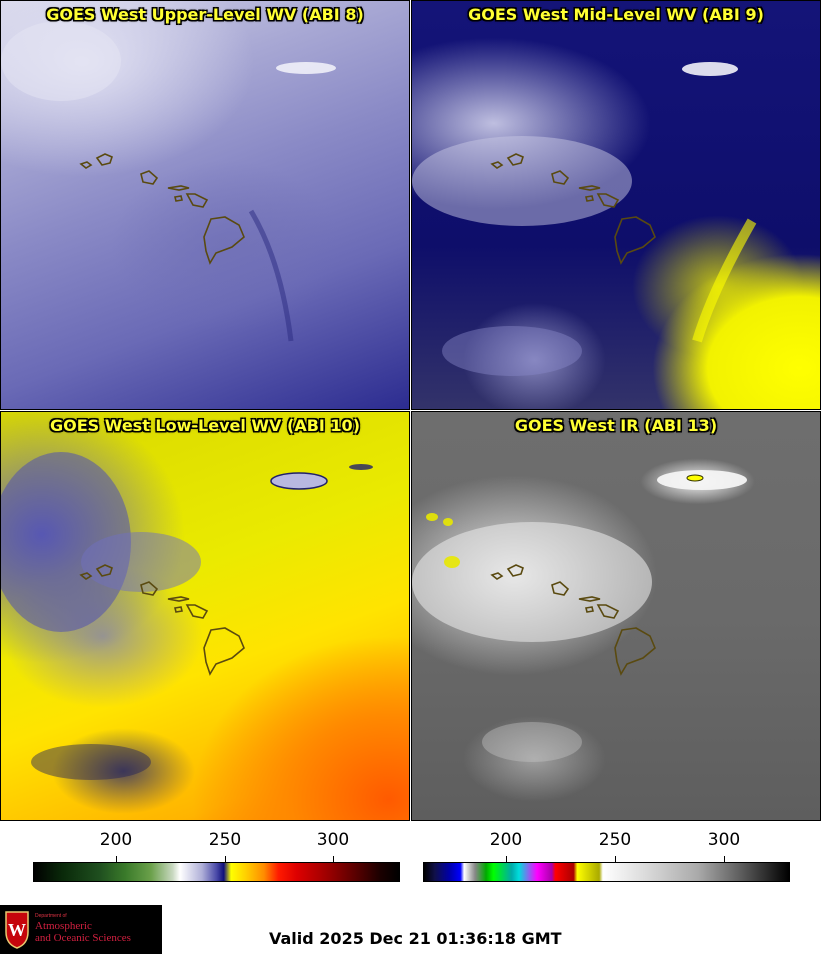 This screenshot has height=954, width=822. I want to click on ir-imagery, so click(579, 616).